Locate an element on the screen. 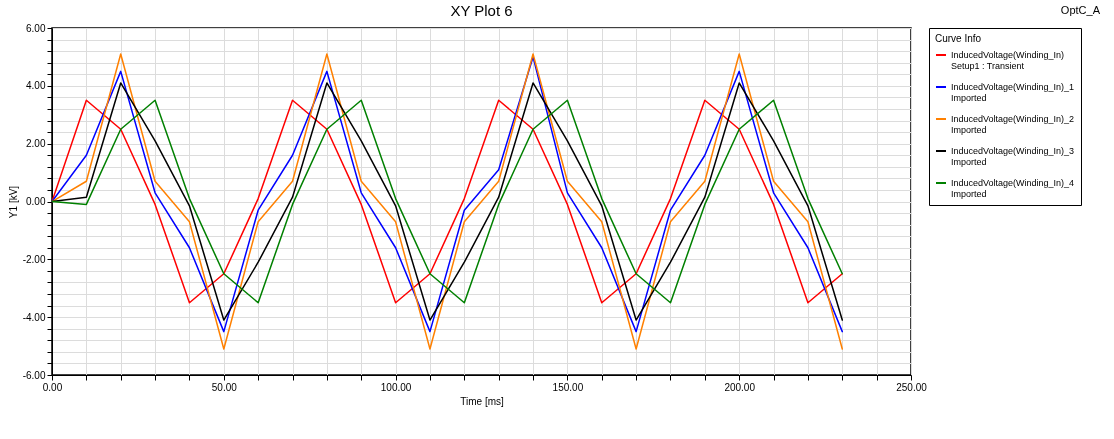 Image resolution: width=1114 pixels, height=439 pixels. y-axis-title: Y1 [kV] is located at coordinates (13, 202).